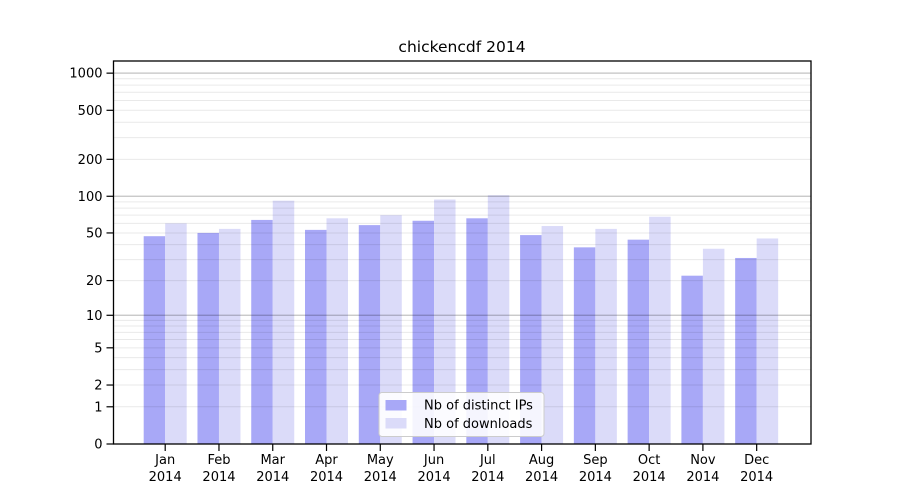  I want to click on x-tick-label-year-jul: 2014, so click(487, 477).